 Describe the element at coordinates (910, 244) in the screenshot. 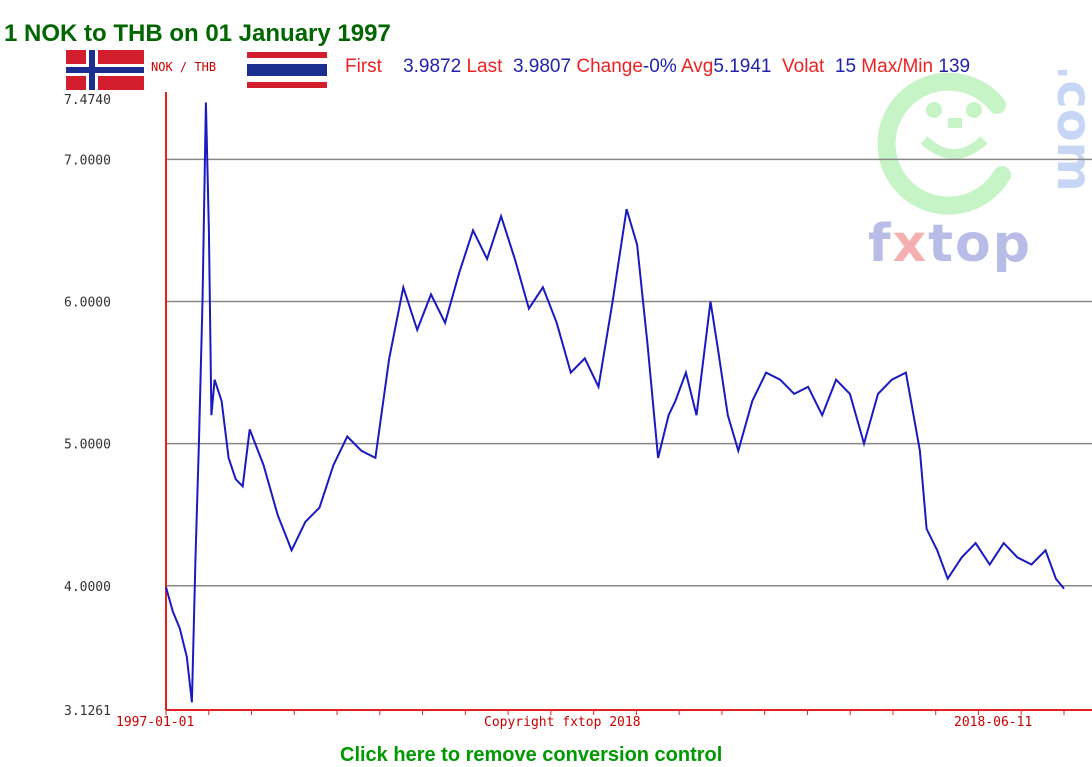

I see `watermark-x: x` at that location.